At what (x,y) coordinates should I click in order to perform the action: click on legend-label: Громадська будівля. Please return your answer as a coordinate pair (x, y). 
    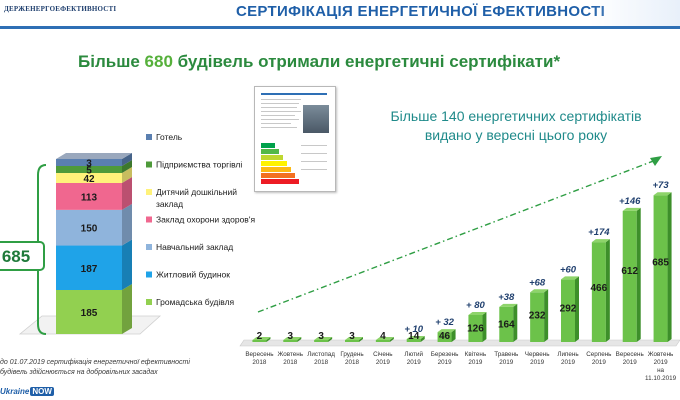
    Looking at the image, I should click on (195, 302).